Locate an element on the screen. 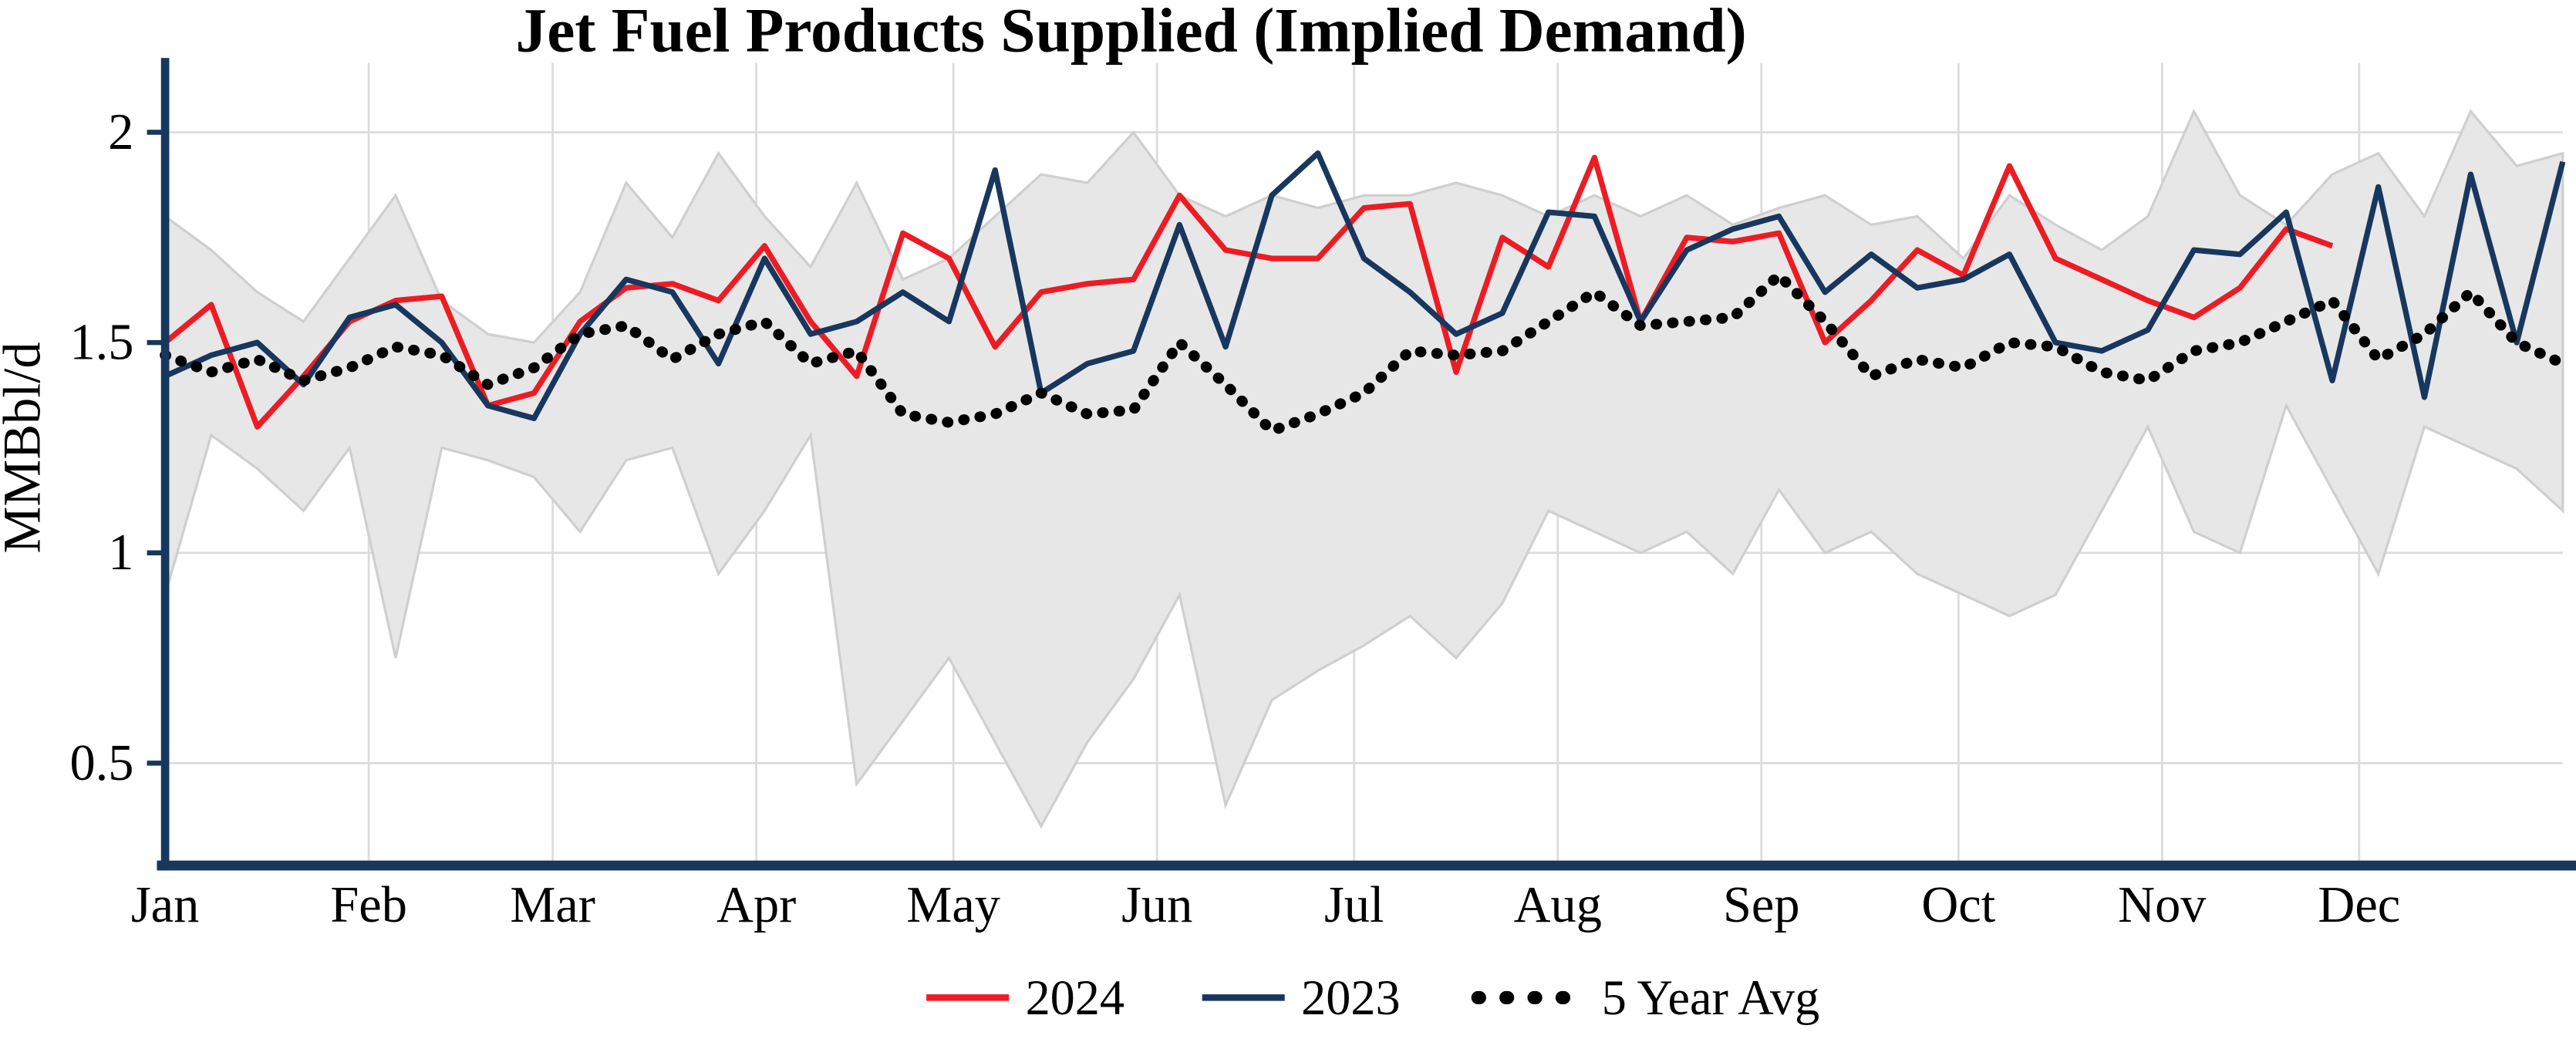 The height and width of the screenshot is (1049, 2576). month-label: Dec is located at coordinates (2359, 905).